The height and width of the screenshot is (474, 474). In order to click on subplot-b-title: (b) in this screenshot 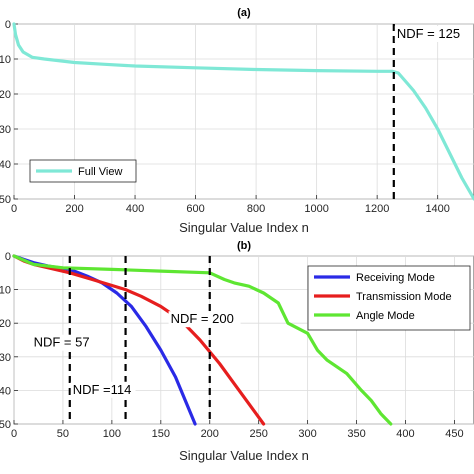, I will do `click(244, 246)`.